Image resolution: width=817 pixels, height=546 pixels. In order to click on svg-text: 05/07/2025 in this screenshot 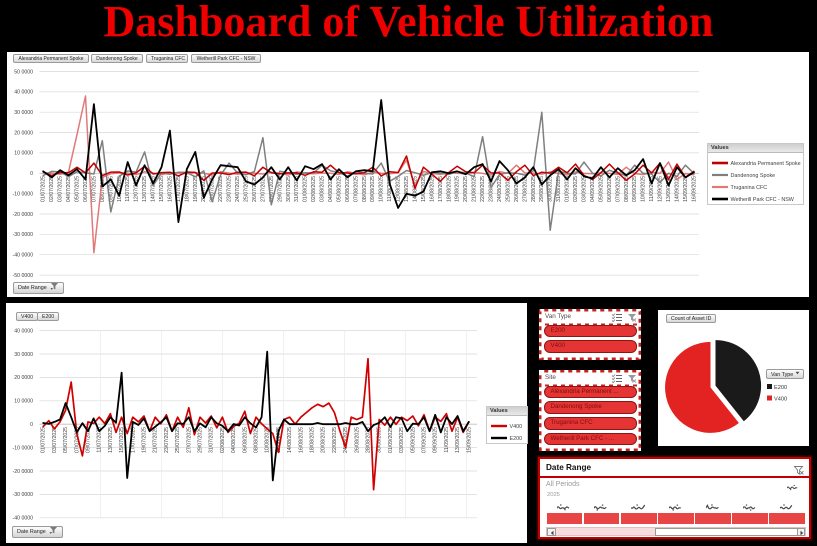, I will do `click(66, 440)`.